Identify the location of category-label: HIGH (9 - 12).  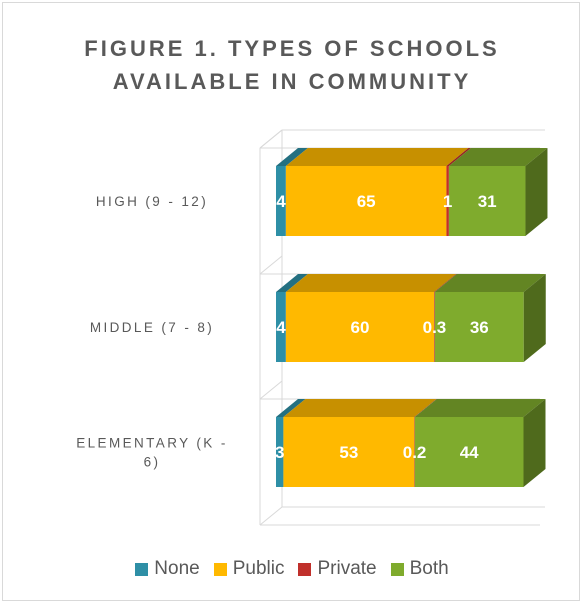
(152, 201).